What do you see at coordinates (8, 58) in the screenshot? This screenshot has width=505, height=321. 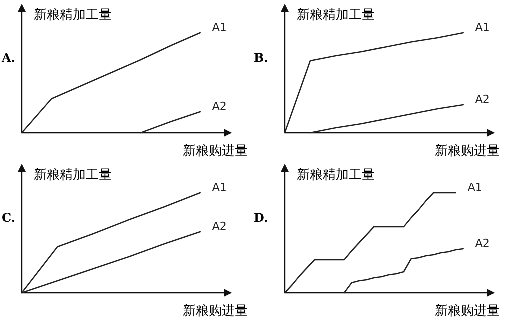 I see `text: A.` at bounding box center [8, 58].